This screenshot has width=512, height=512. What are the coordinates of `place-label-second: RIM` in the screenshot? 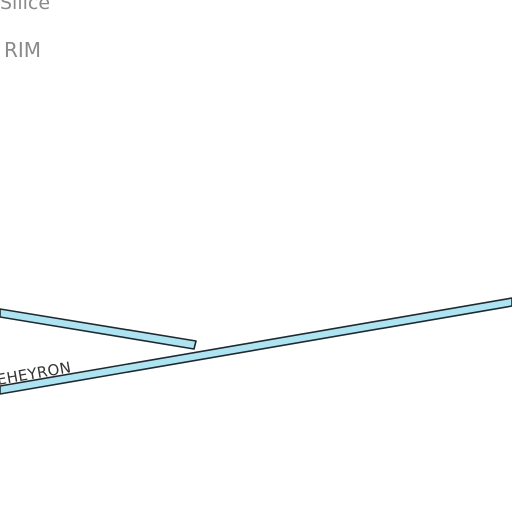 It's located at (22, 50).